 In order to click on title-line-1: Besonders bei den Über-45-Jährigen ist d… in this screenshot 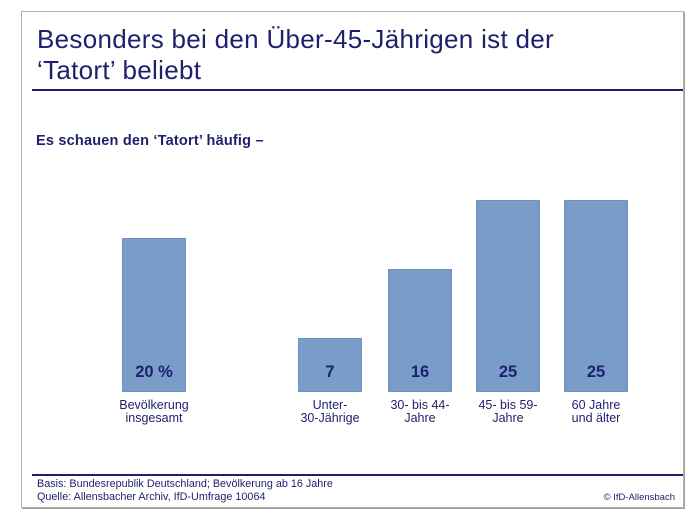, I will do `click(295, 39)`.